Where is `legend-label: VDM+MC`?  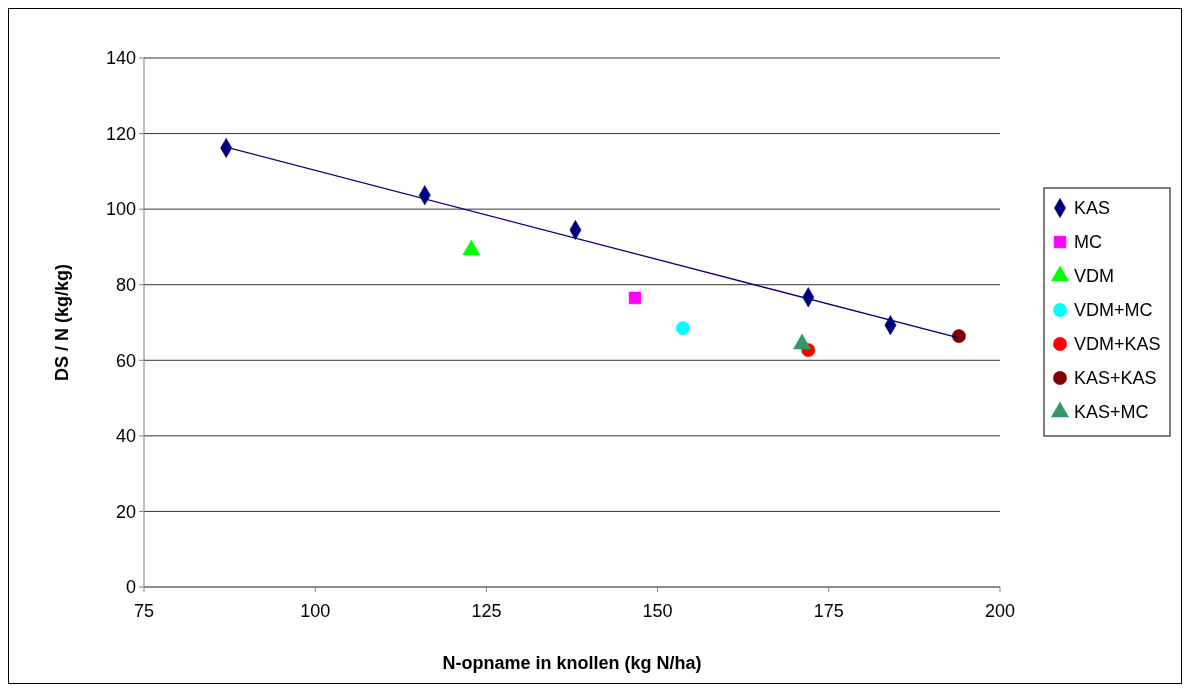
legend-label: VDM+MC is located at coordinates (1113, 310).